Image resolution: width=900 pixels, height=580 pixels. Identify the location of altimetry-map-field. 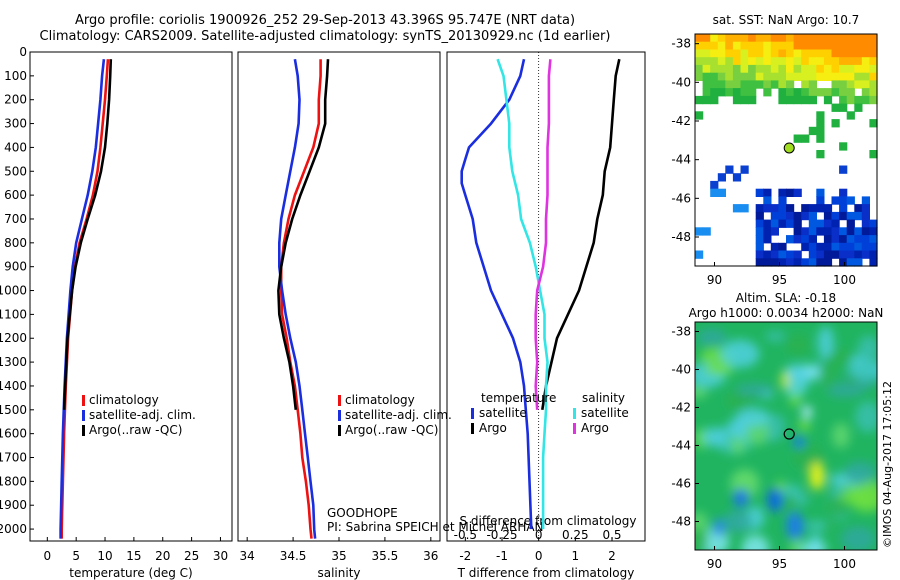
(786, 436).